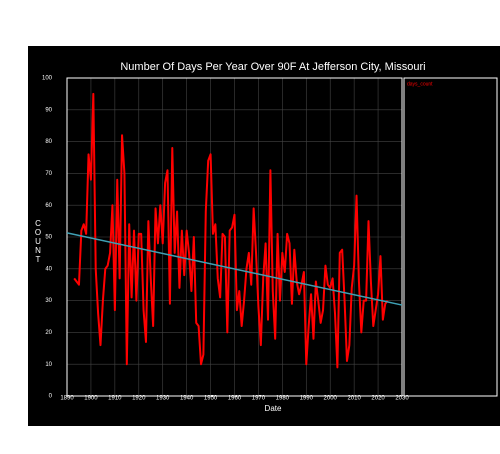 The image size is (500, 454). Describe the element at coordinates (48, 142) in the screenshot. I see `y-tick-label: 80` at that location.